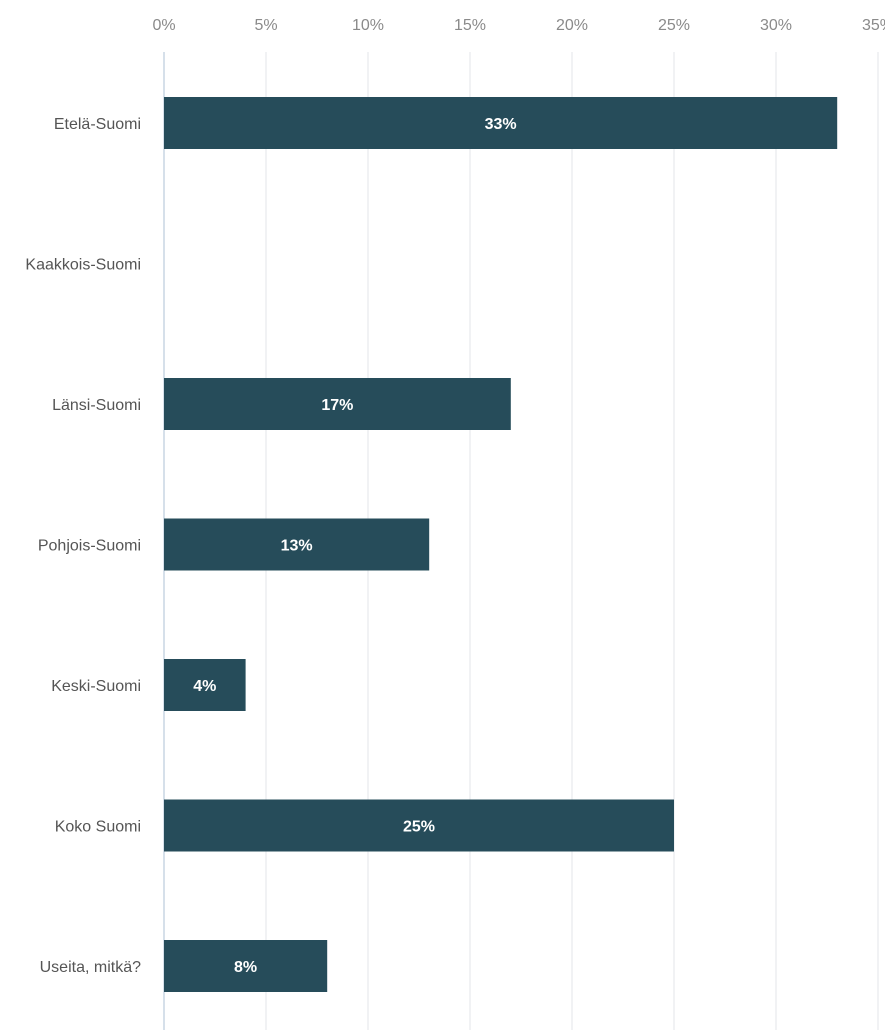 Image resolution: width=885 pixels, height=1034 pixels. I want to click on data-label: 33%, so click(501, 124).